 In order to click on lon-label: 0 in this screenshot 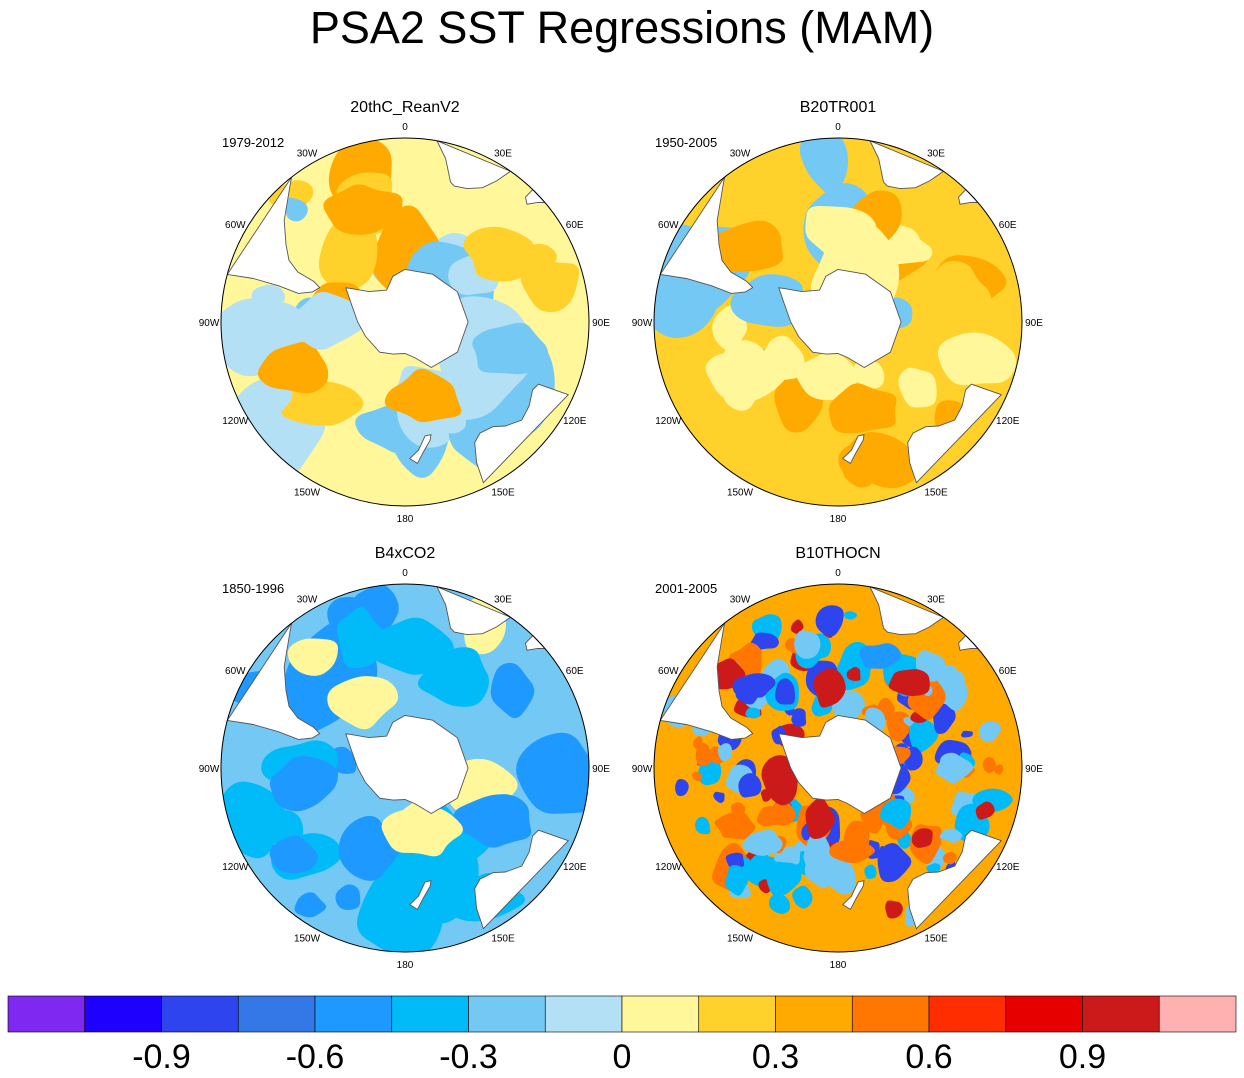, I will do `click(838, 573)`.